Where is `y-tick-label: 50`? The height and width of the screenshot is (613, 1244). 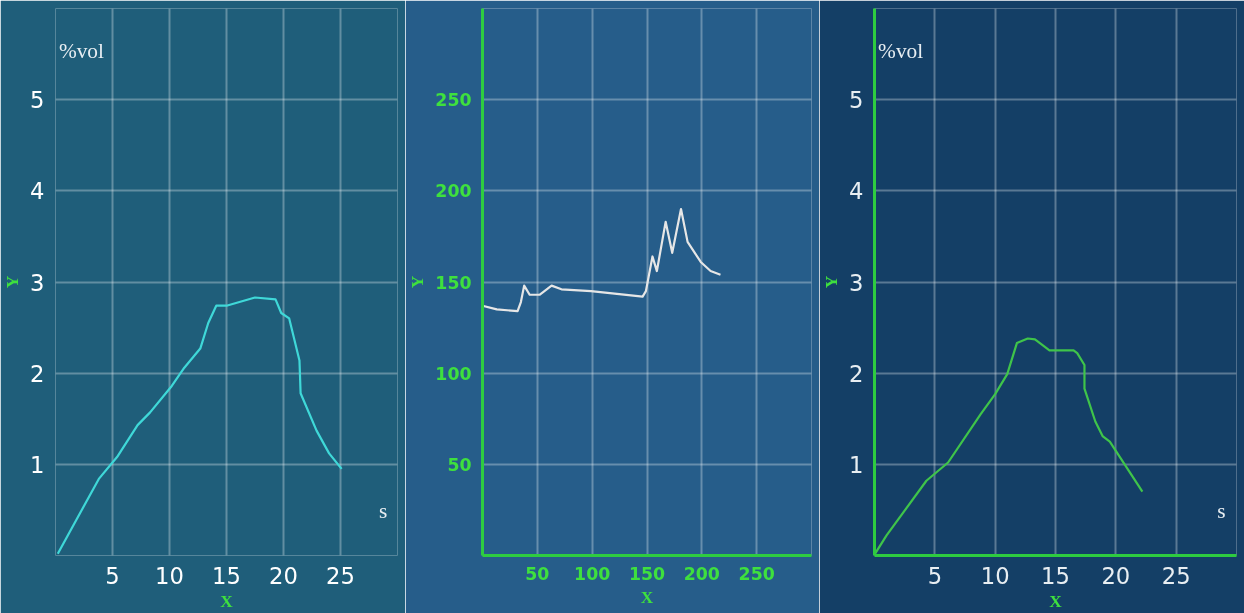
y-tick-label: 50 is located at coordinates (459, 464).